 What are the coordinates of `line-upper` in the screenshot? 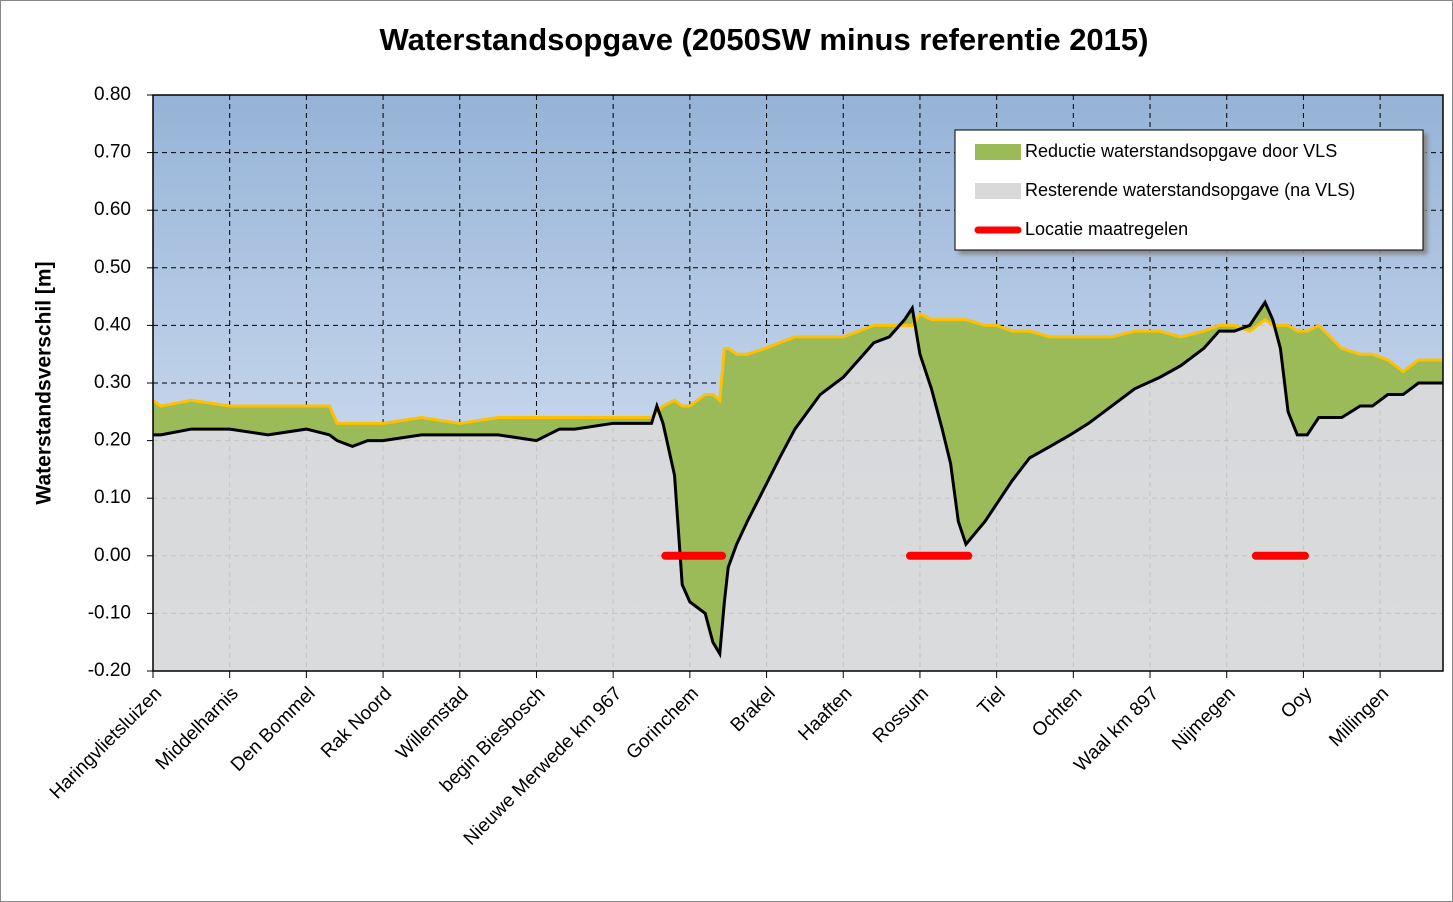 It's located at (797, 368).